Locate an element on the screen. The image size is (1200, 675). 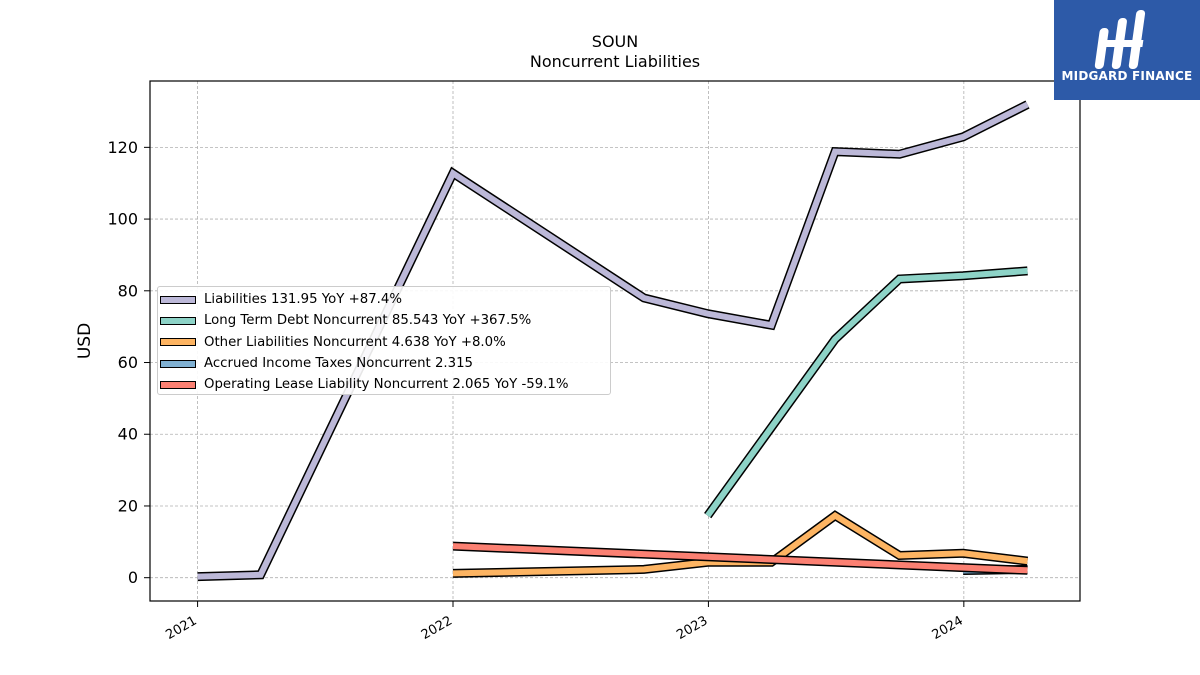
y-axis-label: USD is located at coordinates (85, 341).